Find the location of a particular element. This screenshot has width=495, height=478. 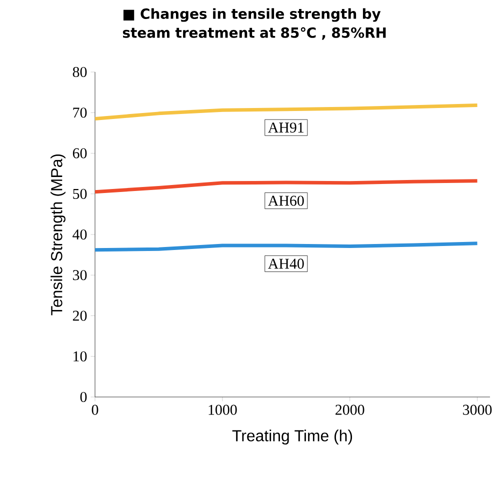

y-tick-label: 0 is located at coordinates (83, 397).